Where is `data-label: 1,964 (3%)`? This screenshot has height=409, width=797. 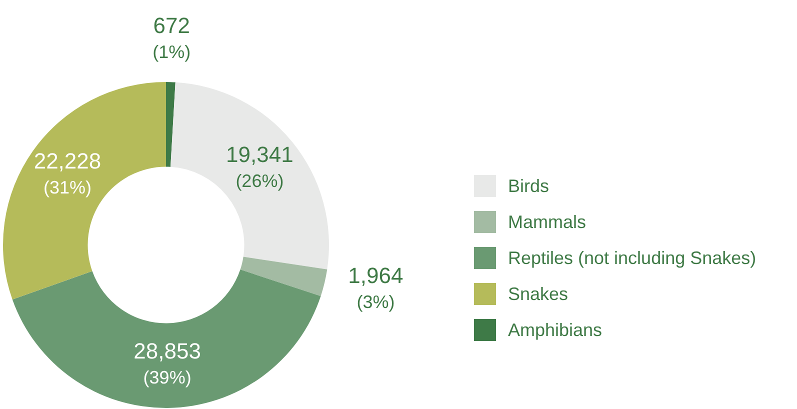 data-label: 1,964 (3%) is located at coordinates (376, 287).